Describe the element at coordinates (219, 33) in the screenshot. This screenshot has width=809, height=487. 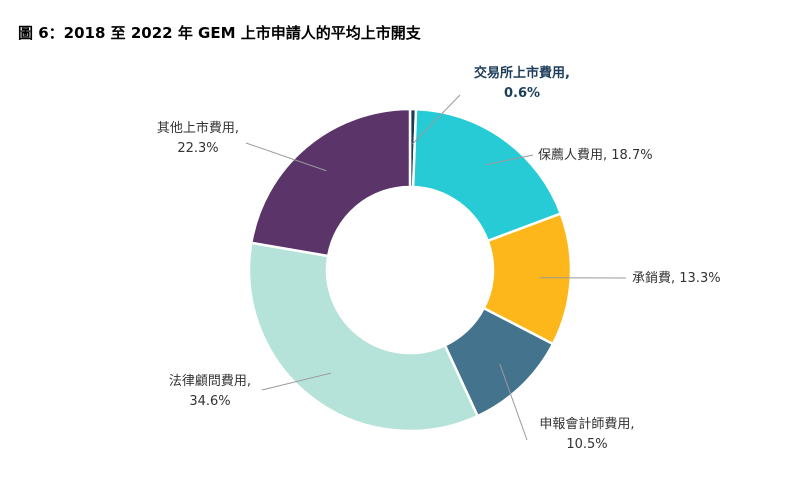
I see `chart-title: 圖 6：2018 至 2022 年 GEM 上市申請人的平均上市開支` at that location.